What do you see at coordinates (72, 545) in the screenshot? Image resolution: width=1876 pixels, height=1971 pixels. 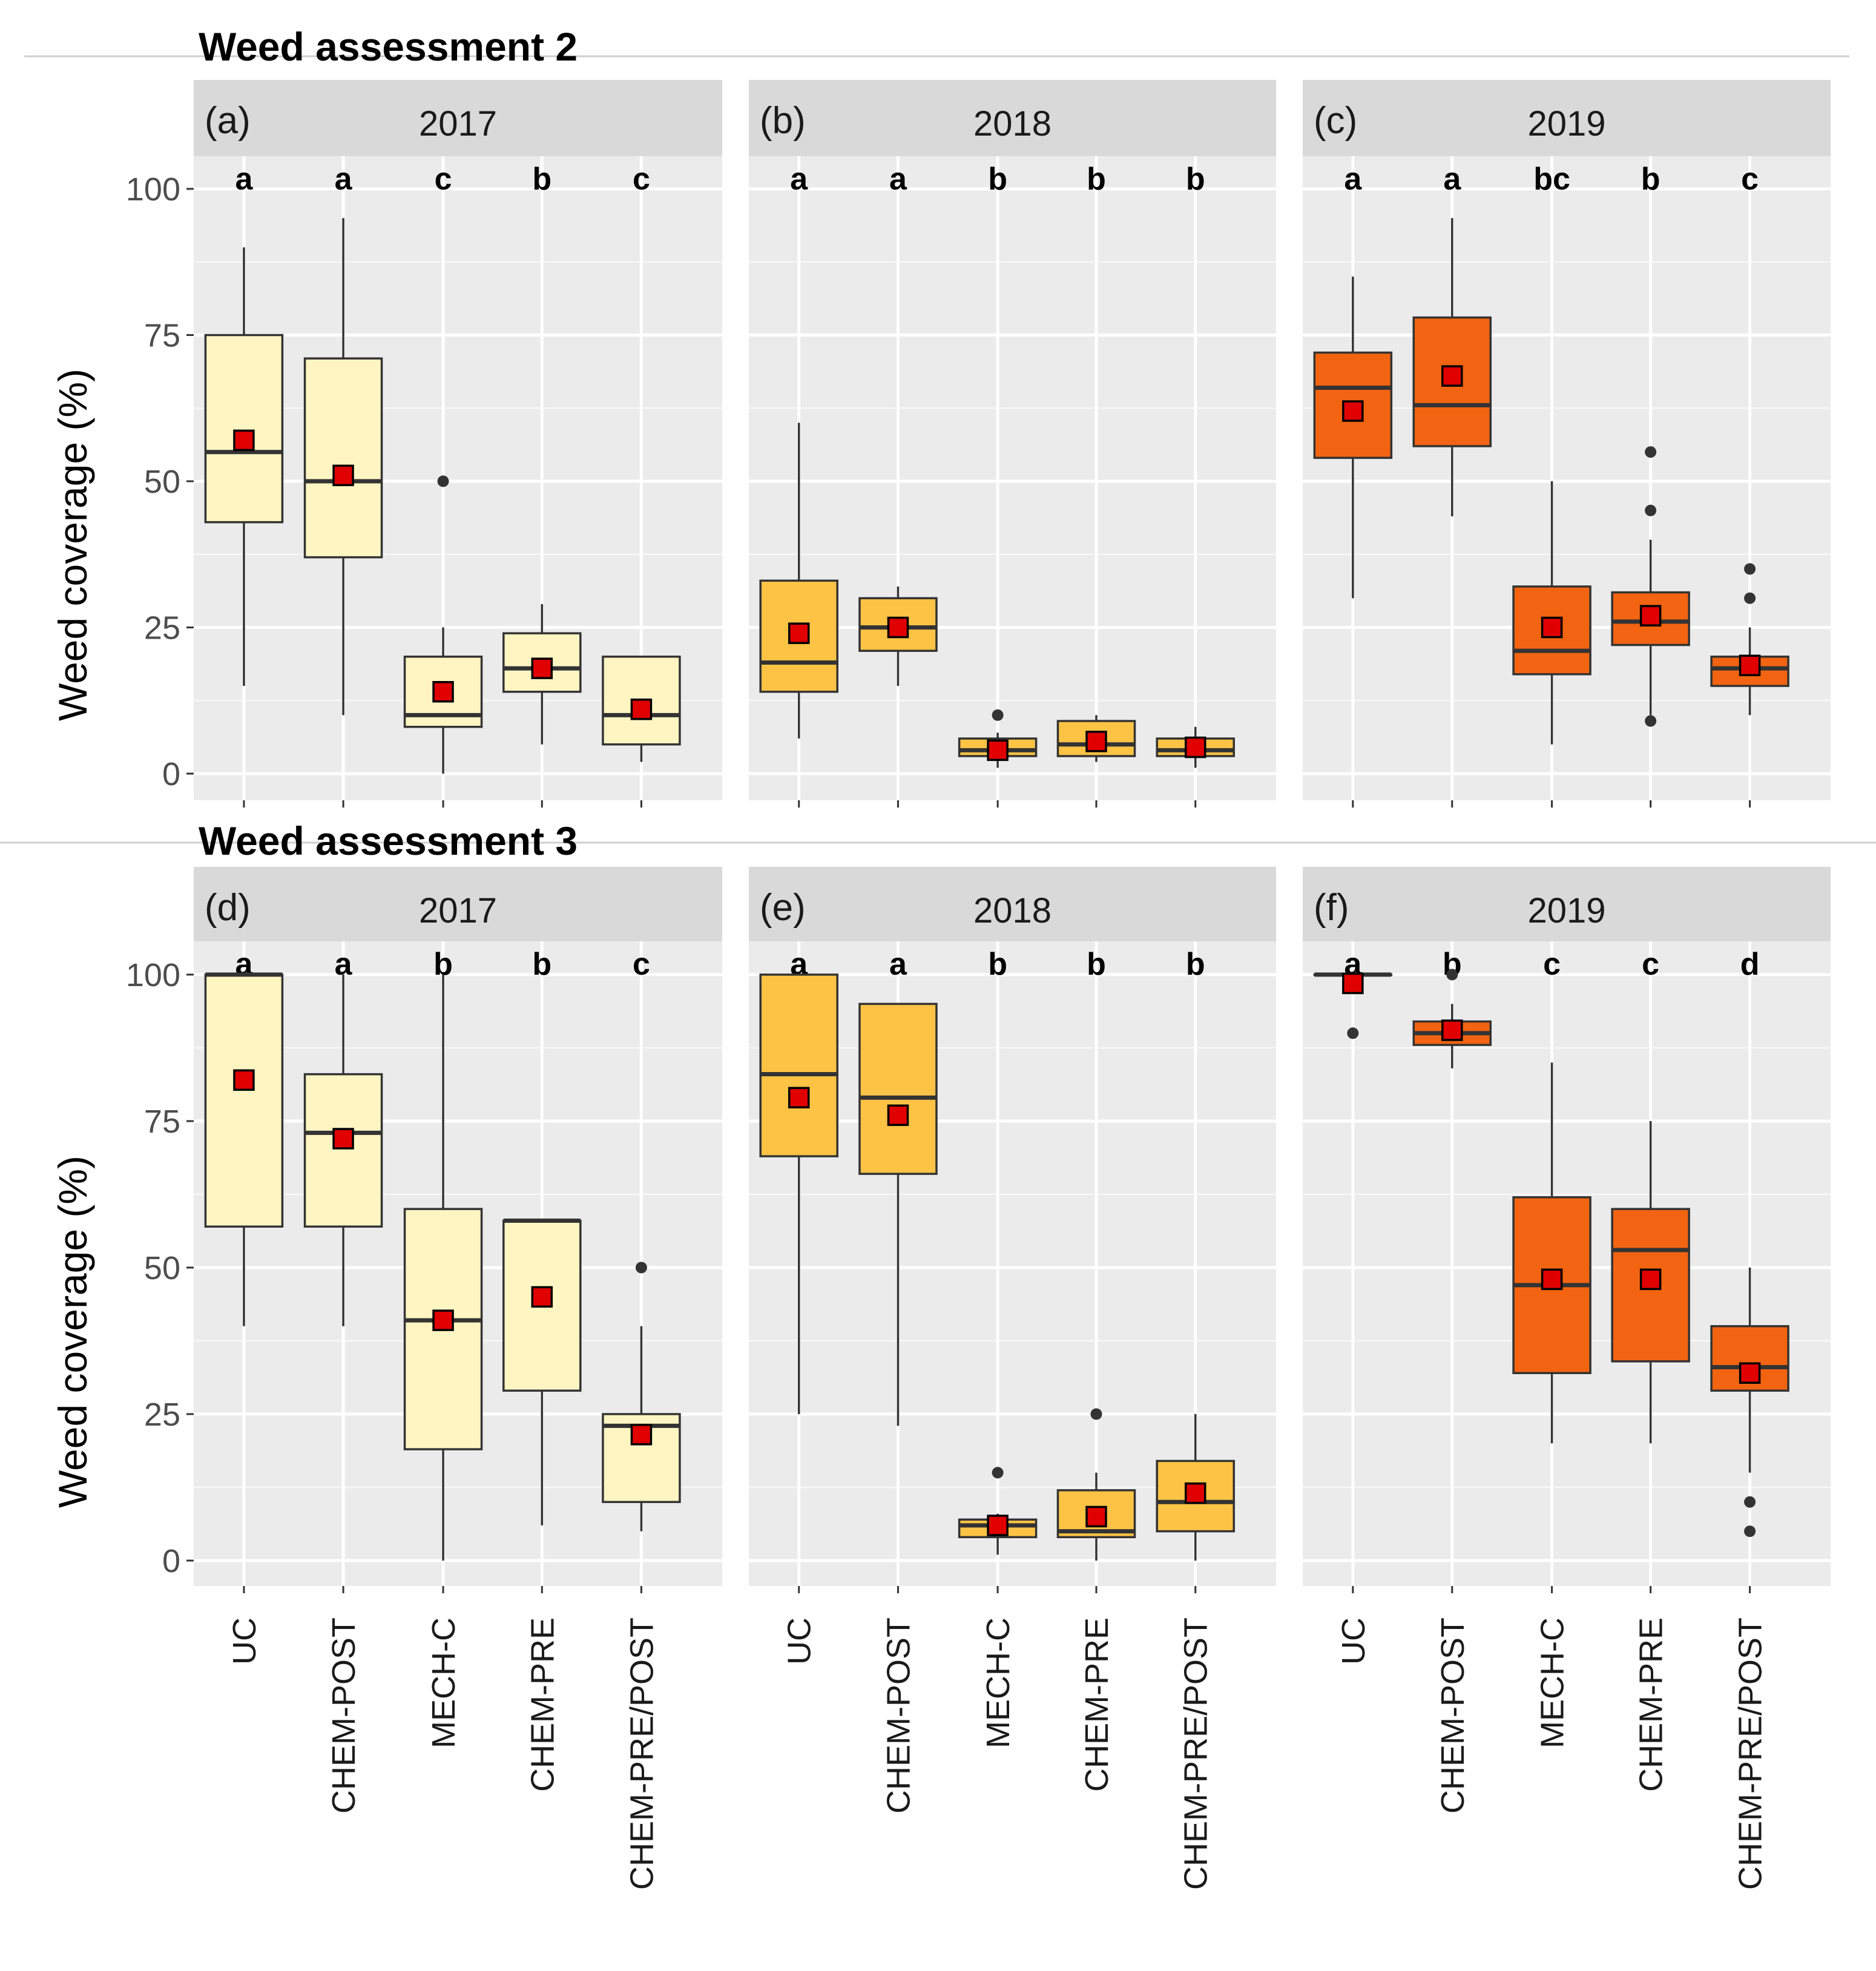 I see `y-axis-label-top: Weed coverage (%)` at bounding box center [72, 545].